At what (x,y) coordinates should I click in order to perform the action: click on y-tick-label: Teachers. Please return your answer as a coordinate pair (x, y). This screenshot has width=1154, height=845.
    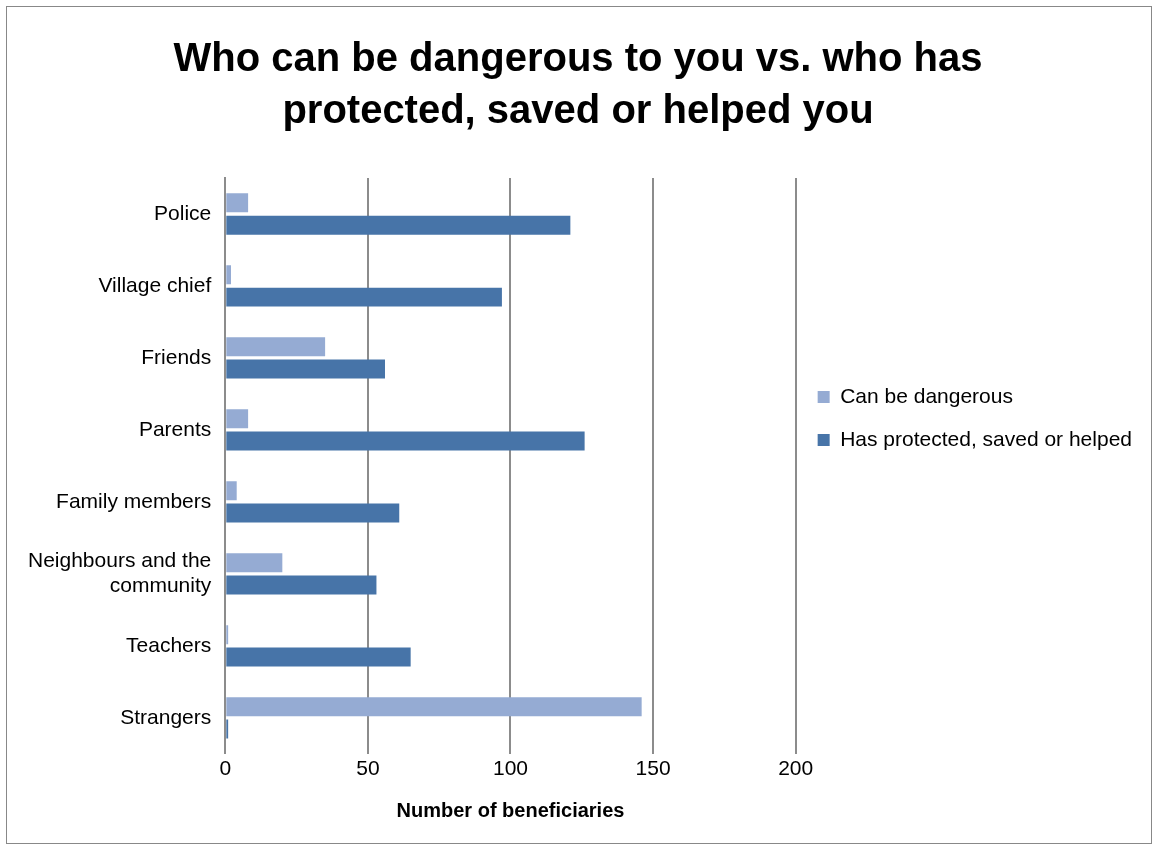
    Looking at the image, I should click on (169, 644).